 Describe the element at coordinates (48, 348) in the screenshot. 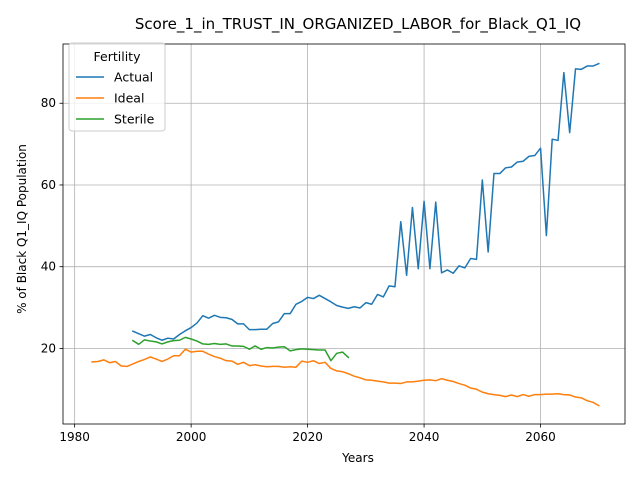

I see `y-tick-label: 20` at that location.